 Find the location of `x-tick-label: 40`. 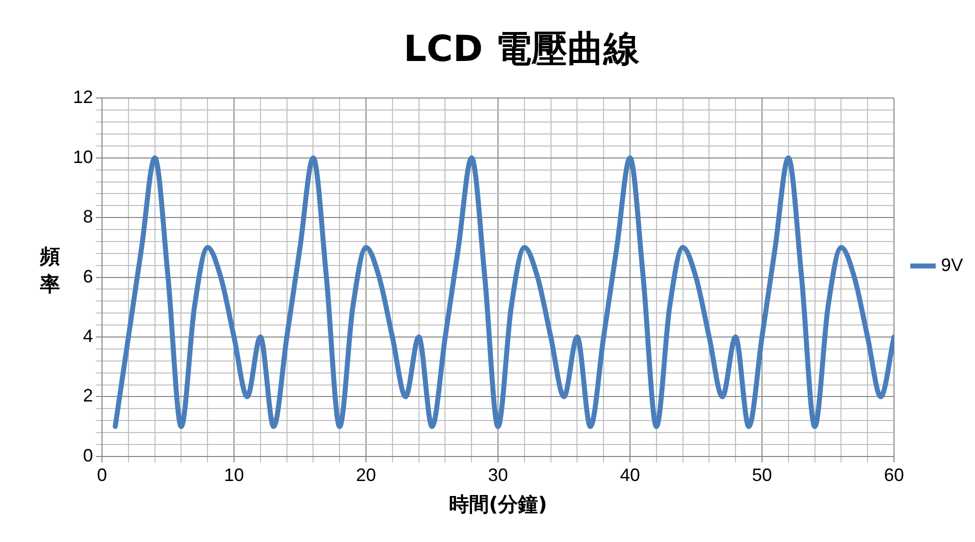

x-tick-label: 40 is located at coordinates (630, 475).